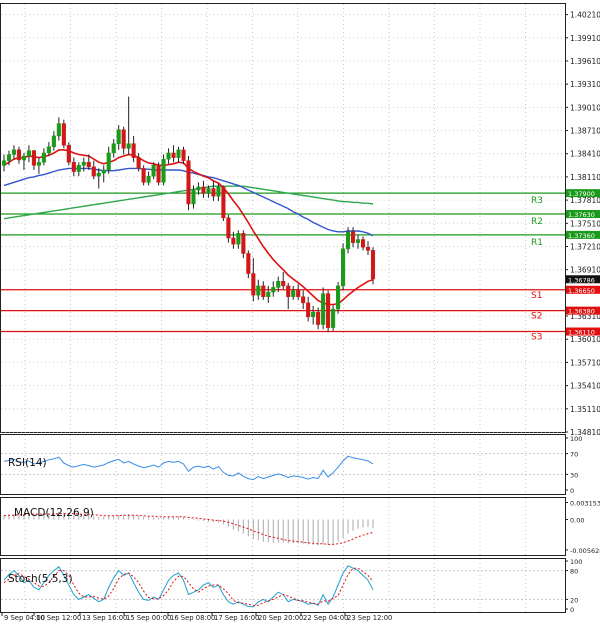 This screenshot has width=600, height=632. I want to click on macd-signal-line, so click(188, 529).